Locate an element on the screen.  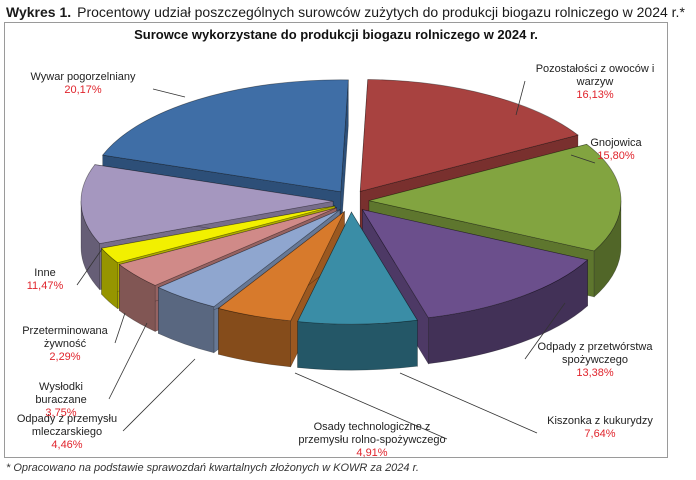
slice-label-value: 16,13% is located at coordinates (595, 95).